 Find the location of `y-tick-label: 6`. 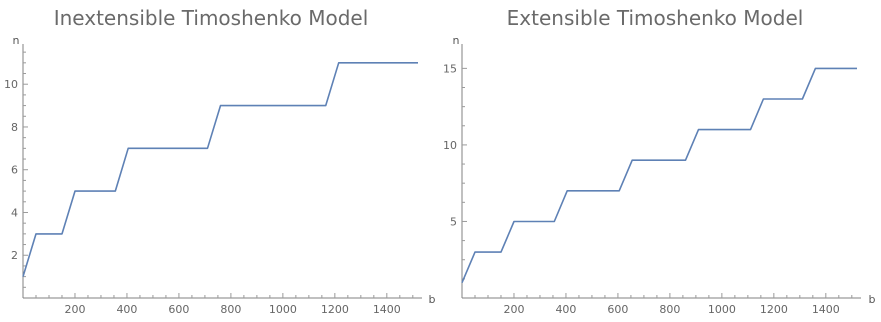

y-tick-label: 6 is located at coordinates (14, 170).